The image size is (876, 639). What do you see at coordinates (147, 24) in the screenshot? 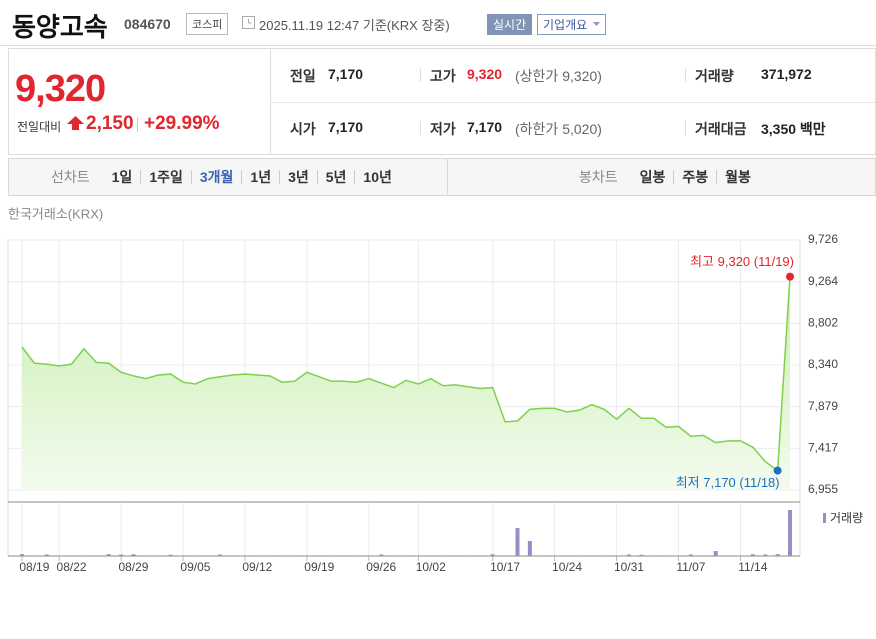
I see `stock-code: 084670` at bounding box center [147, 24].